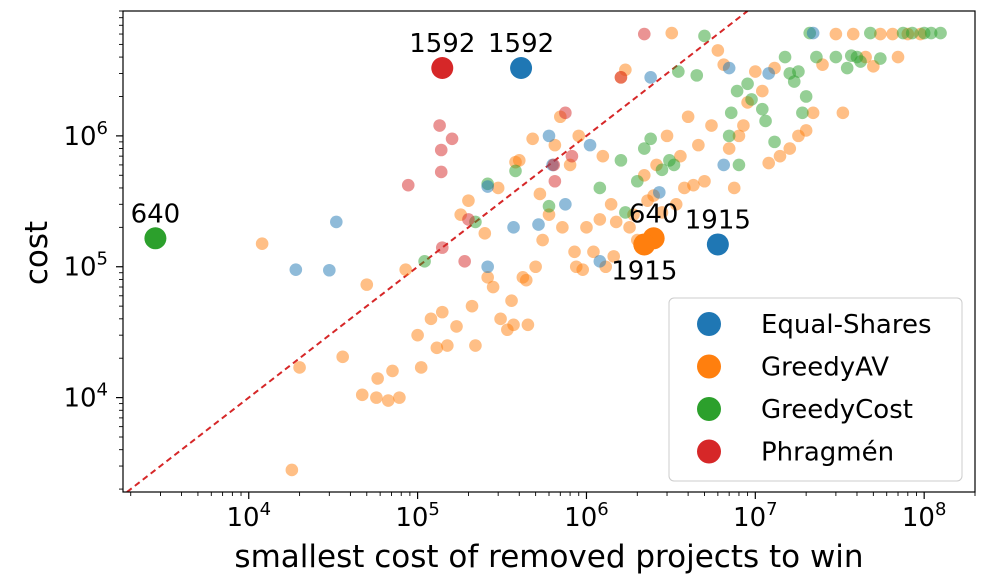  What do you see at coordinates (718, 220) in the screenshot?
I see `point-annotation: 1915` at bounding box center [718, 220].